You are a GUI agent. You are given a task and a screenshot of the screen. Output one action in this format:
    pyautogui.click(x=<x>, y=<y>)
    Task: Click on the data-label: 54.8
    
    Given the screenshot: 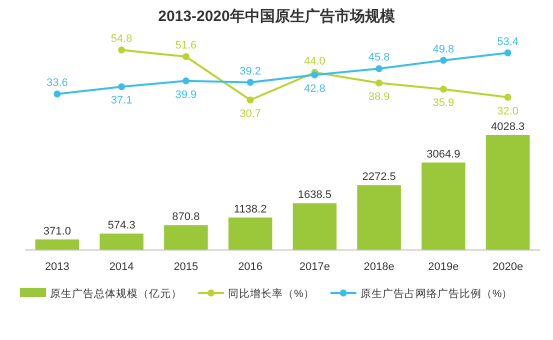 What is the action you would take?
    pyautogui.click(x=121, y=39)
    